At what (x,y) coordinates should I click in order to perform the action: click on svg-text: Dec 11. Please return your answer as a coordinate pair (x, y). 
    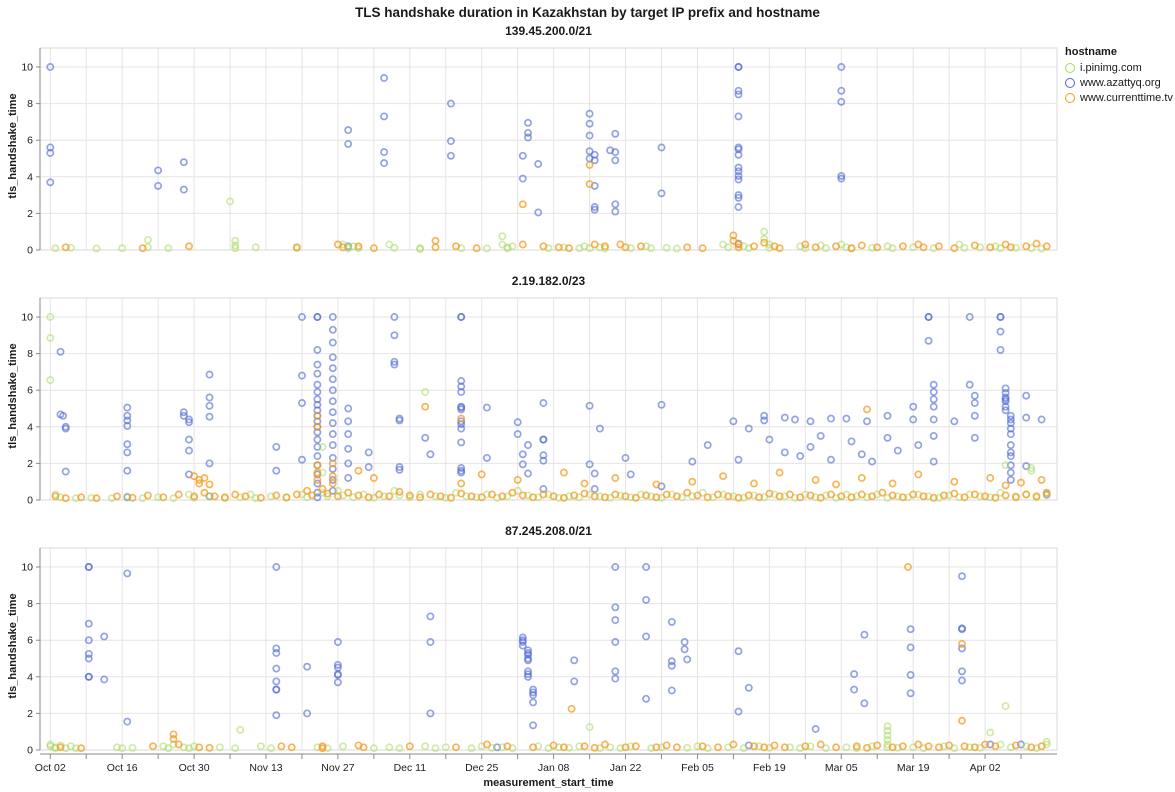
    Looking at the image, I should click on (410, 768).